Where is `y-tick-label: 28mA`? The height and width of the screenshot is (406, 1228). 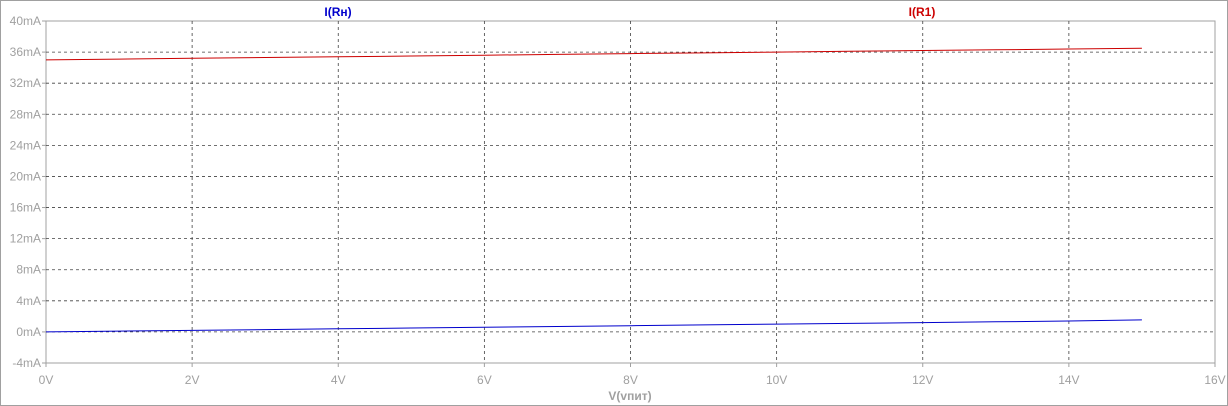
y-tick-label: 28mA is located at coordinates (25, 114).